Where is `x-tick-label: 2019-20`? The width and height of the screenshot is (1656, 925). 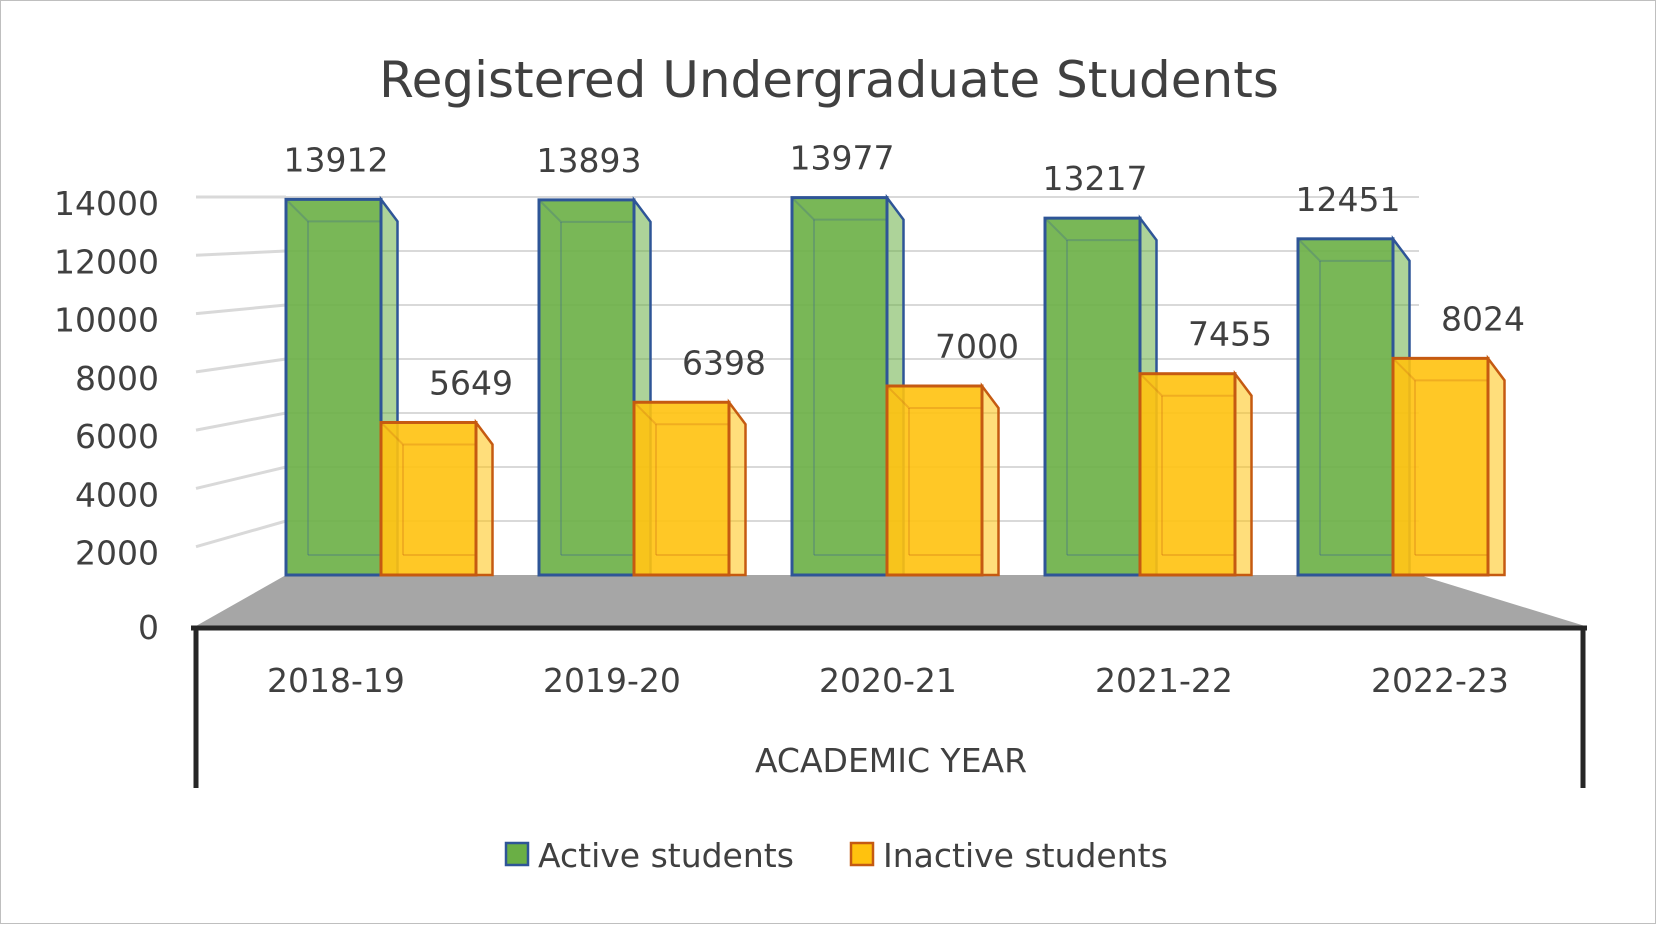
x-tick-label: 2019-20 is located at coordinates (612, 680).